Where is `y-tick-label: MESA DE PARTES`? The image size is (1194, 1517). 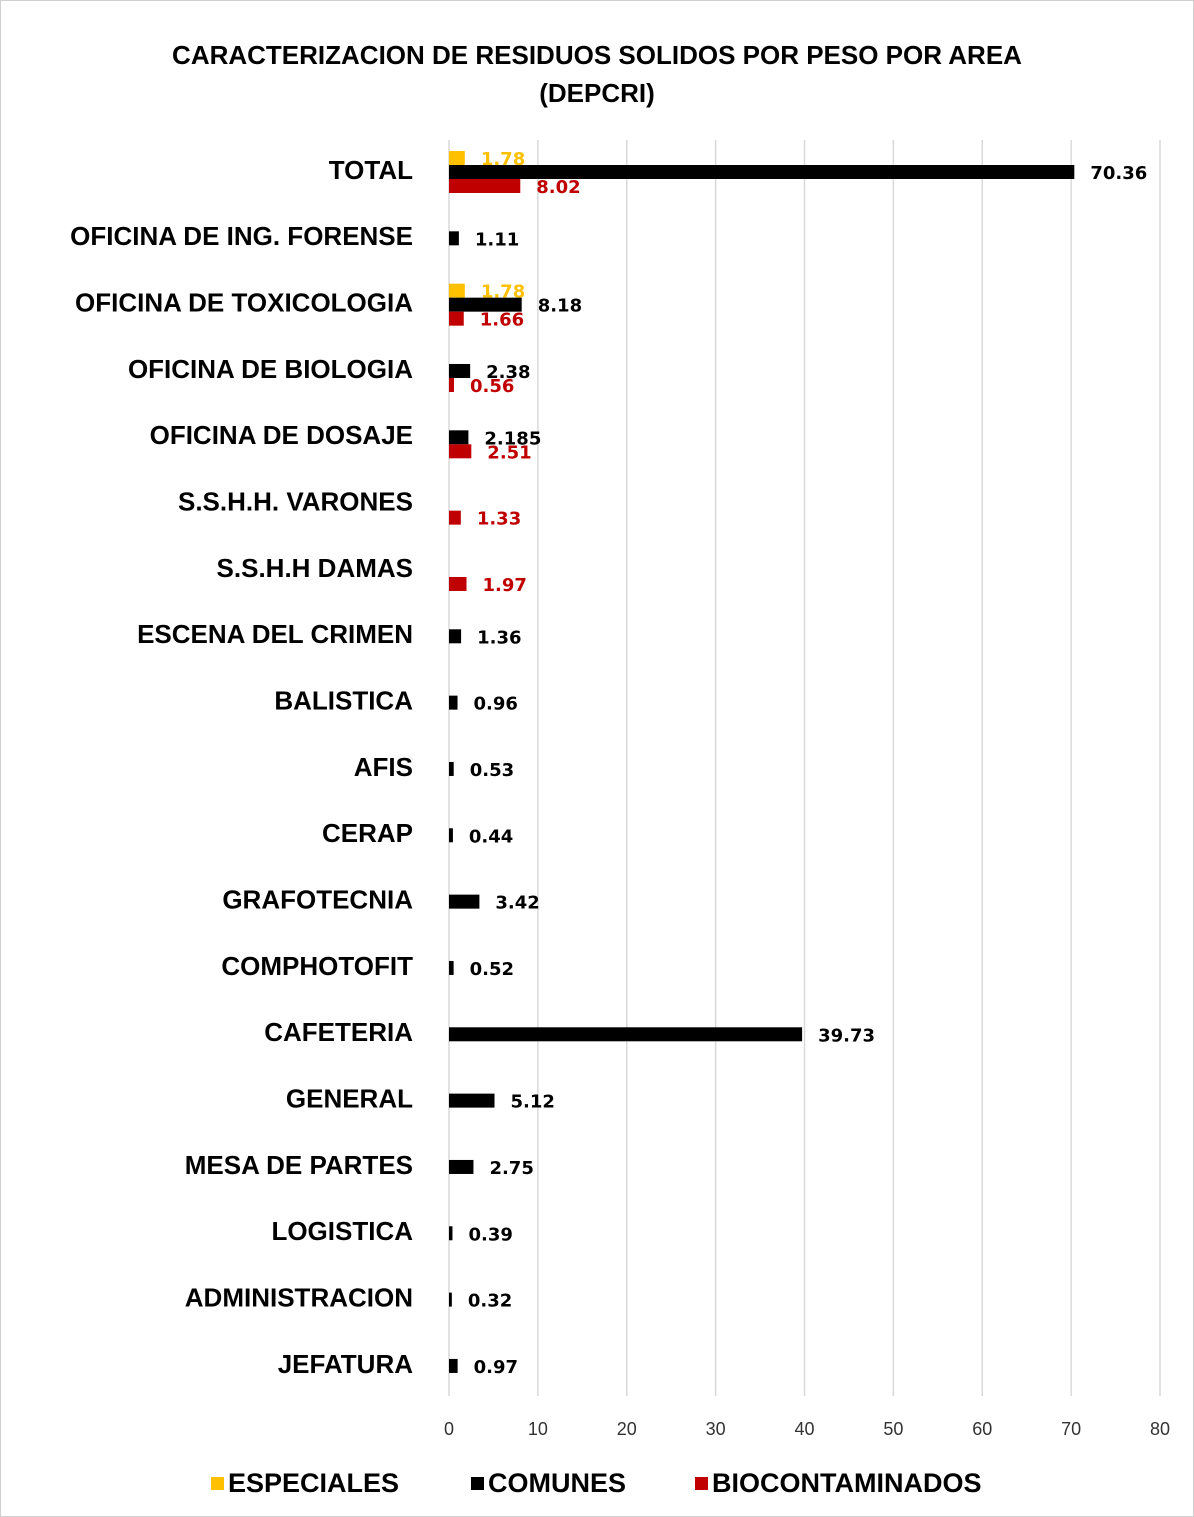 y-tick-label: MESA DE PARTES is located at coordinates (299, 1165).